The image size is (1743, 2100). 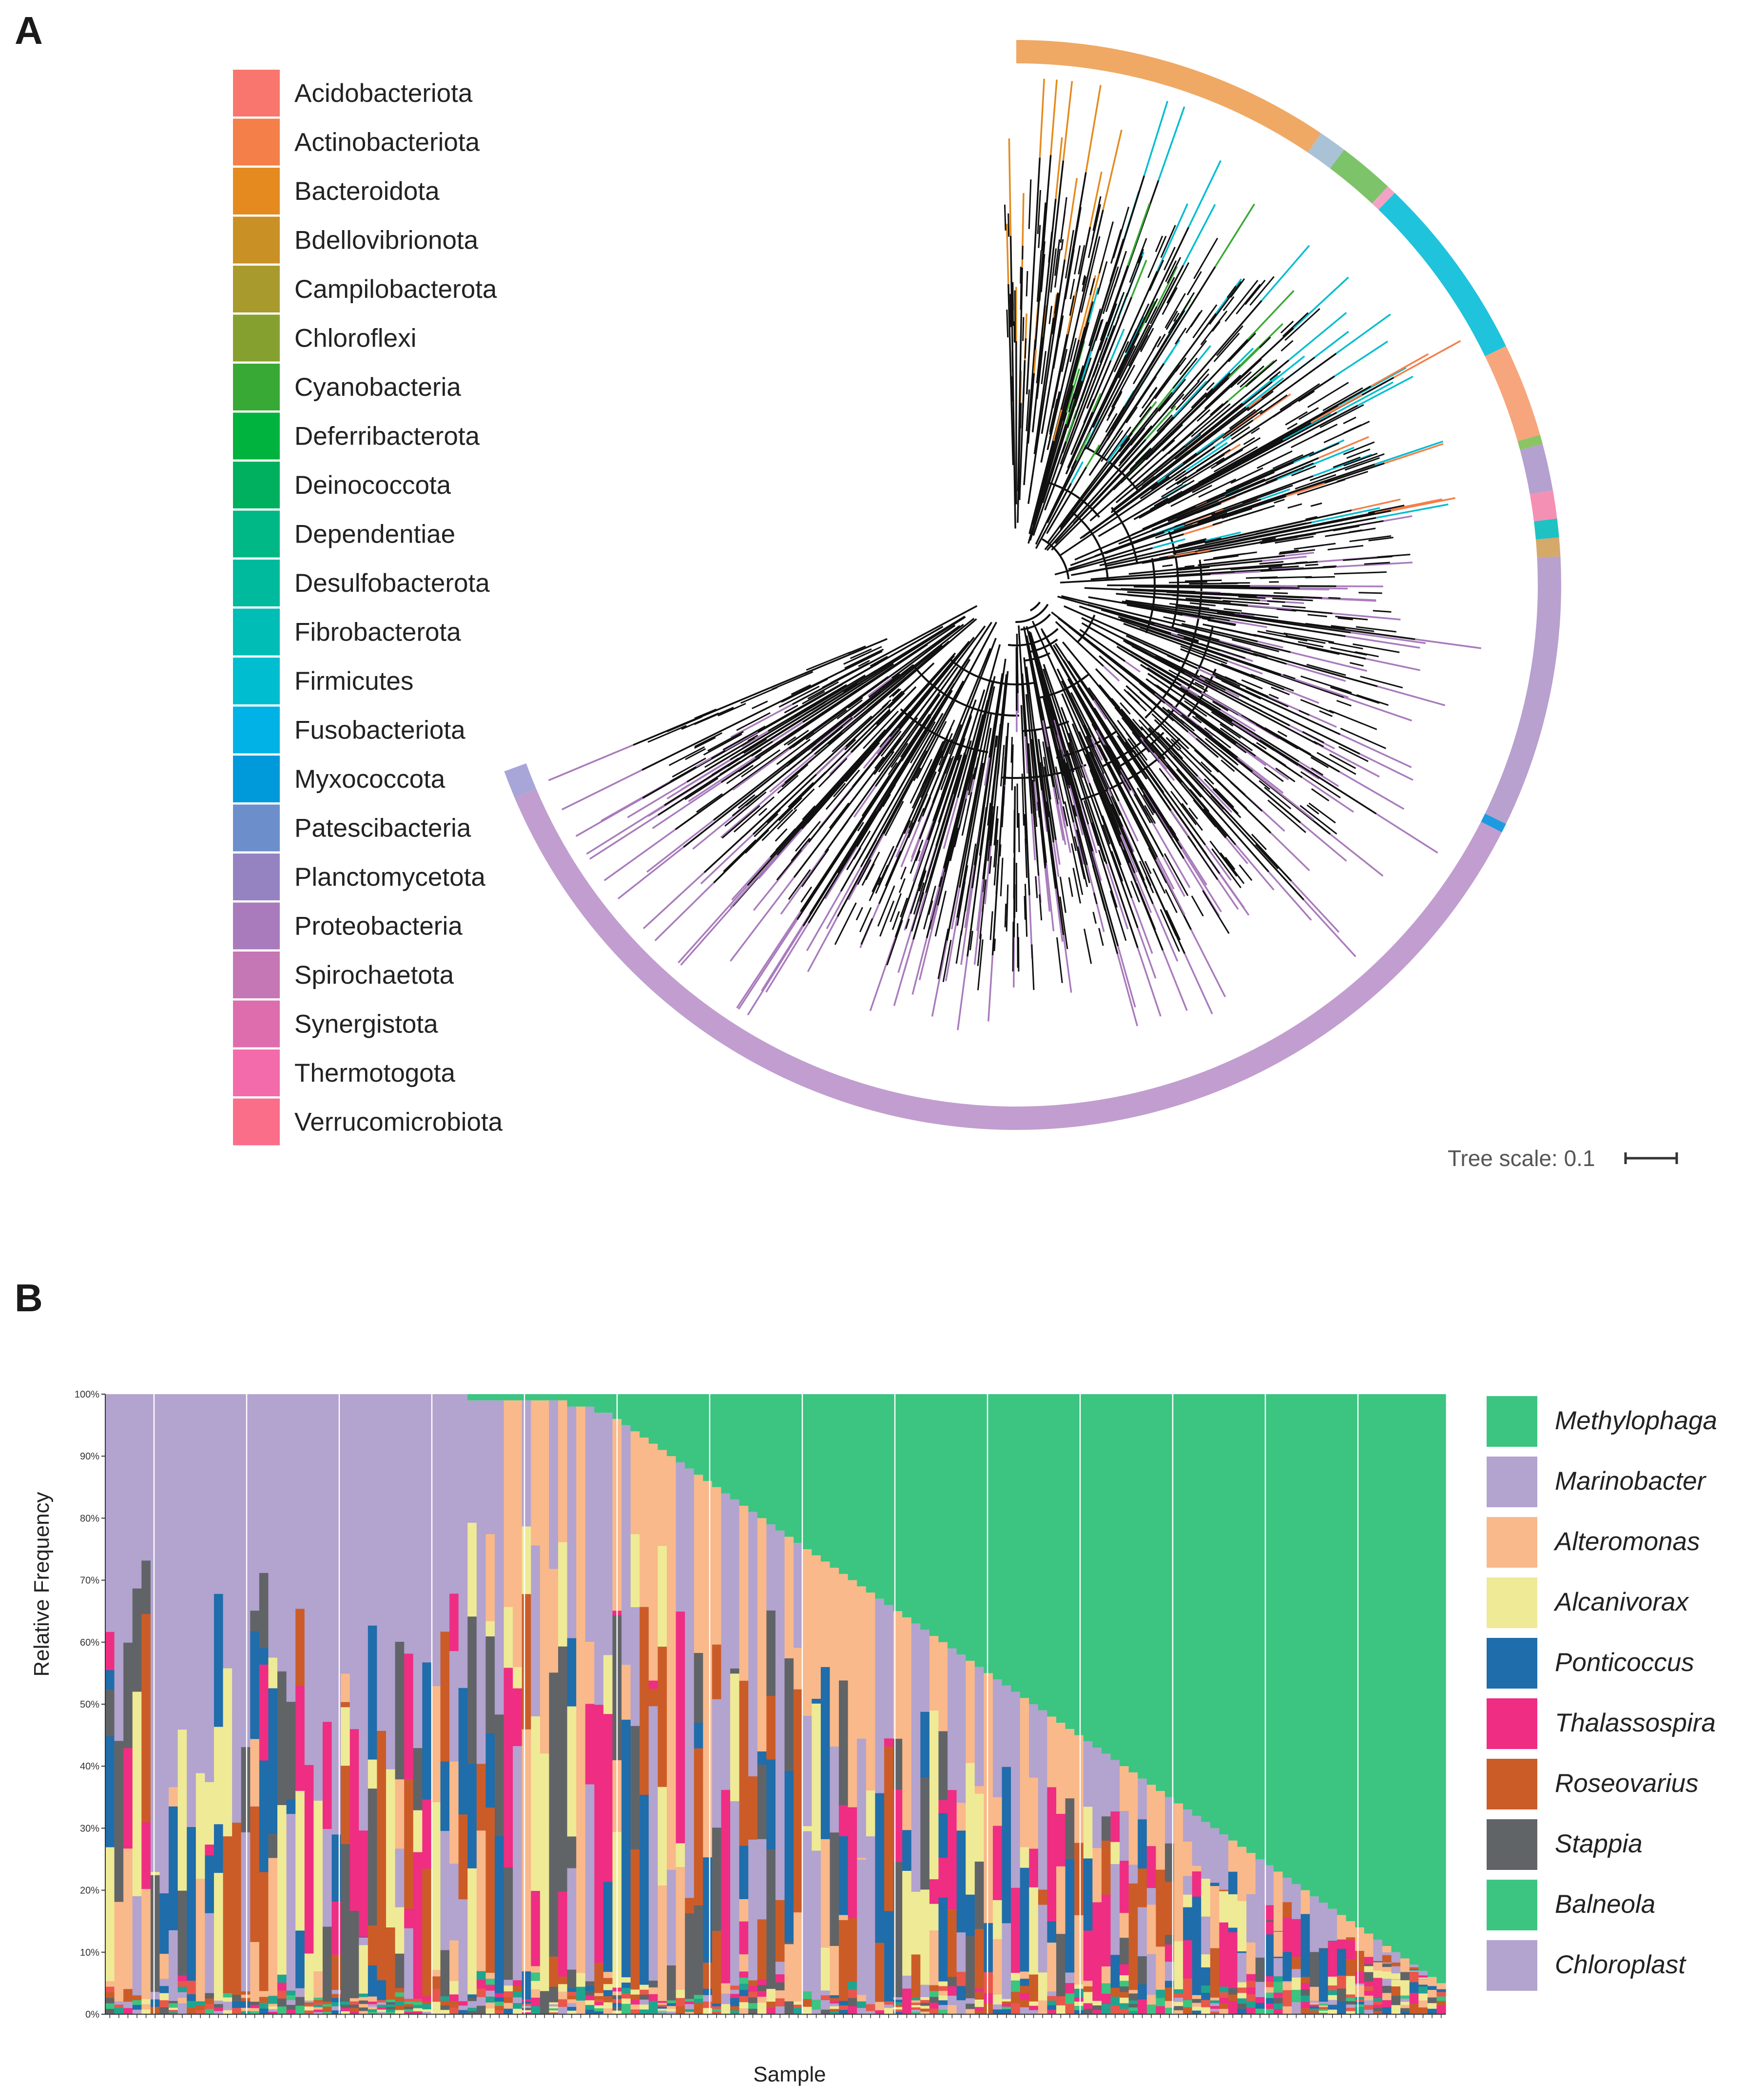 What do you see at coordinates (775, 2016) in the screenshot?
I see `x-axis` at bounding box center [775, 2016].